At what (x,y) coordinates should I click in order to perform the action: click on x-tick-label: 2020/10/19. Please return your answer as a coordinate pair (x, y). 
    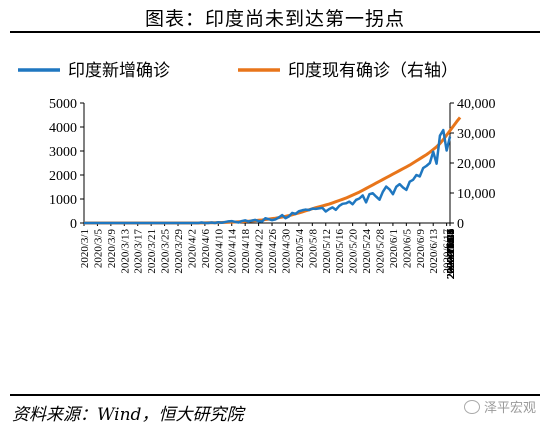
    Looking at the image, I should click on (451, 254).